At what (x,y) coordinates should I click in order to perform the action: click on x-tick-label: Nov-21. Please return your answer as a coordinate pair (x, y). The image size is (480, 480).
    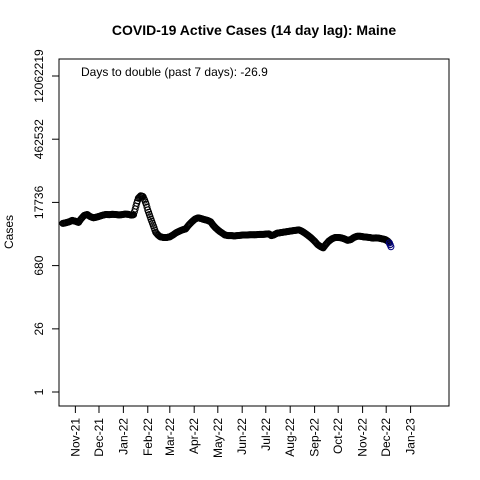
    Looking at the image, I should click on (75, 437).